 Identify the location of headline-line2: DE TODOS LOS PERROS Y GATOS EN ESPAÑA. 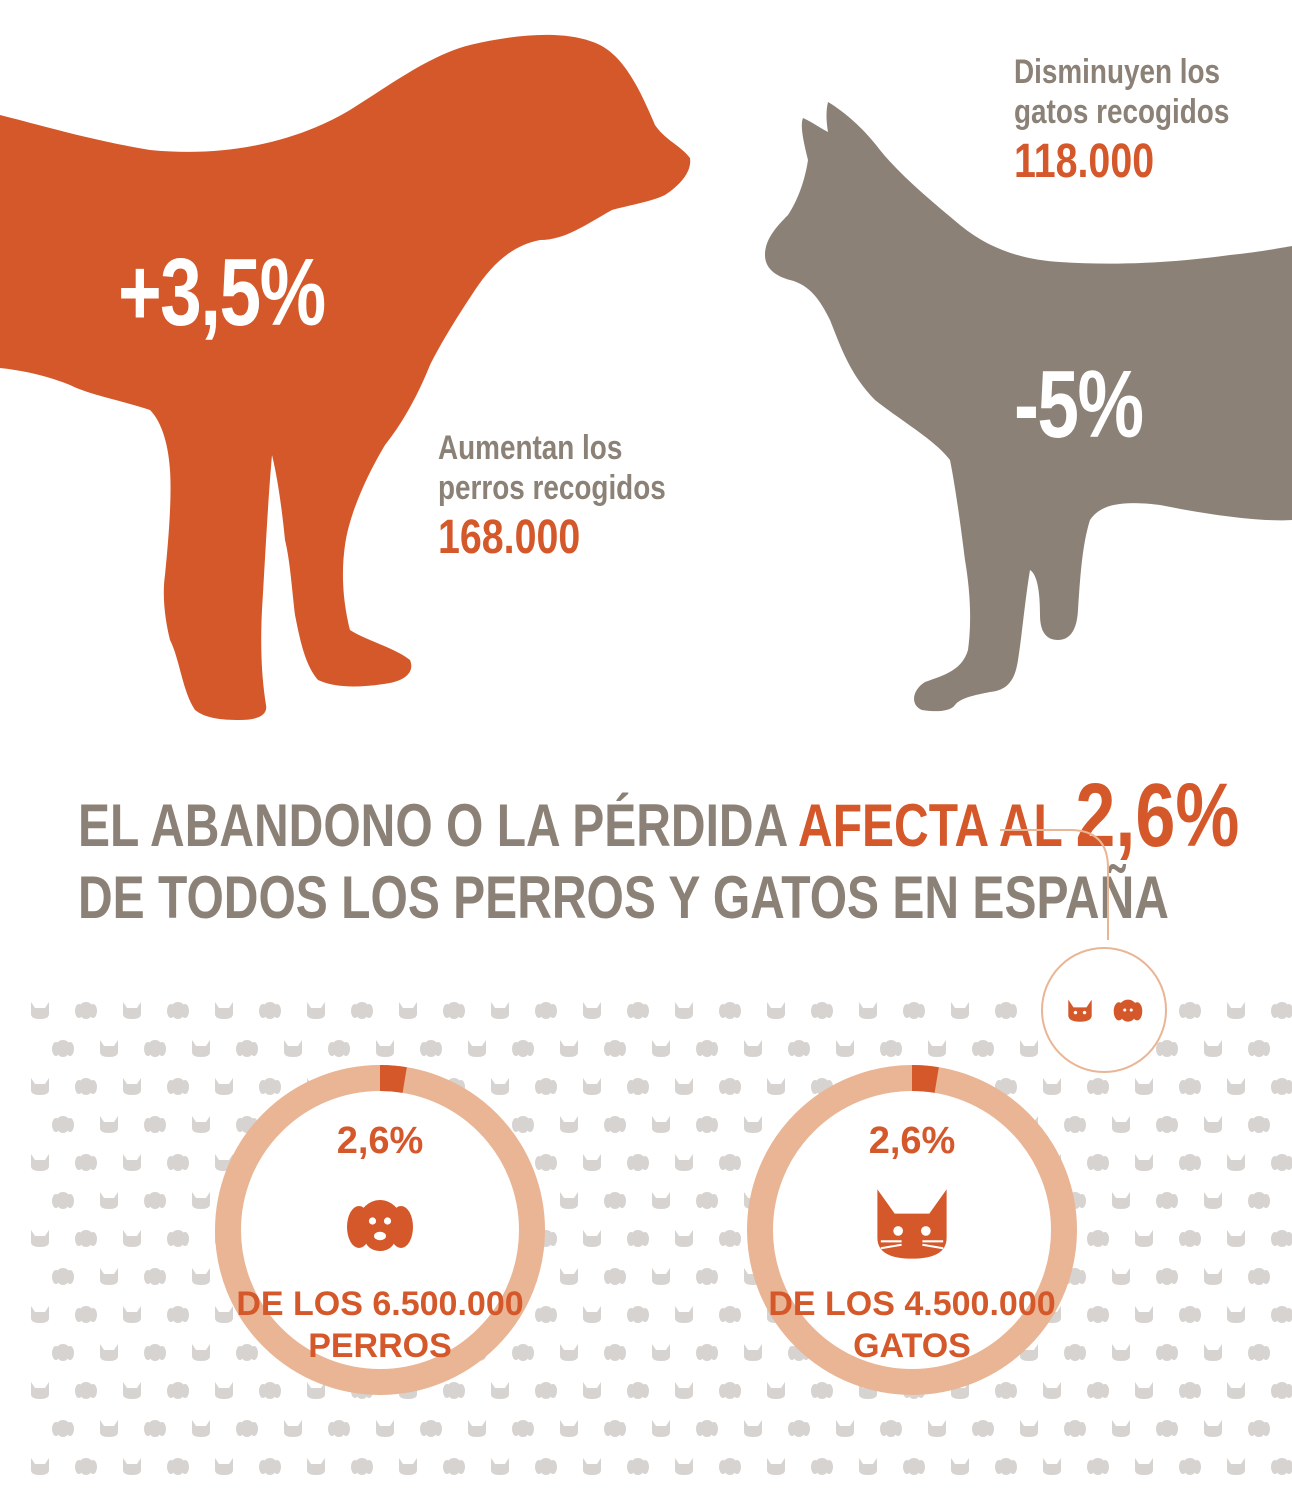
(623, 897).